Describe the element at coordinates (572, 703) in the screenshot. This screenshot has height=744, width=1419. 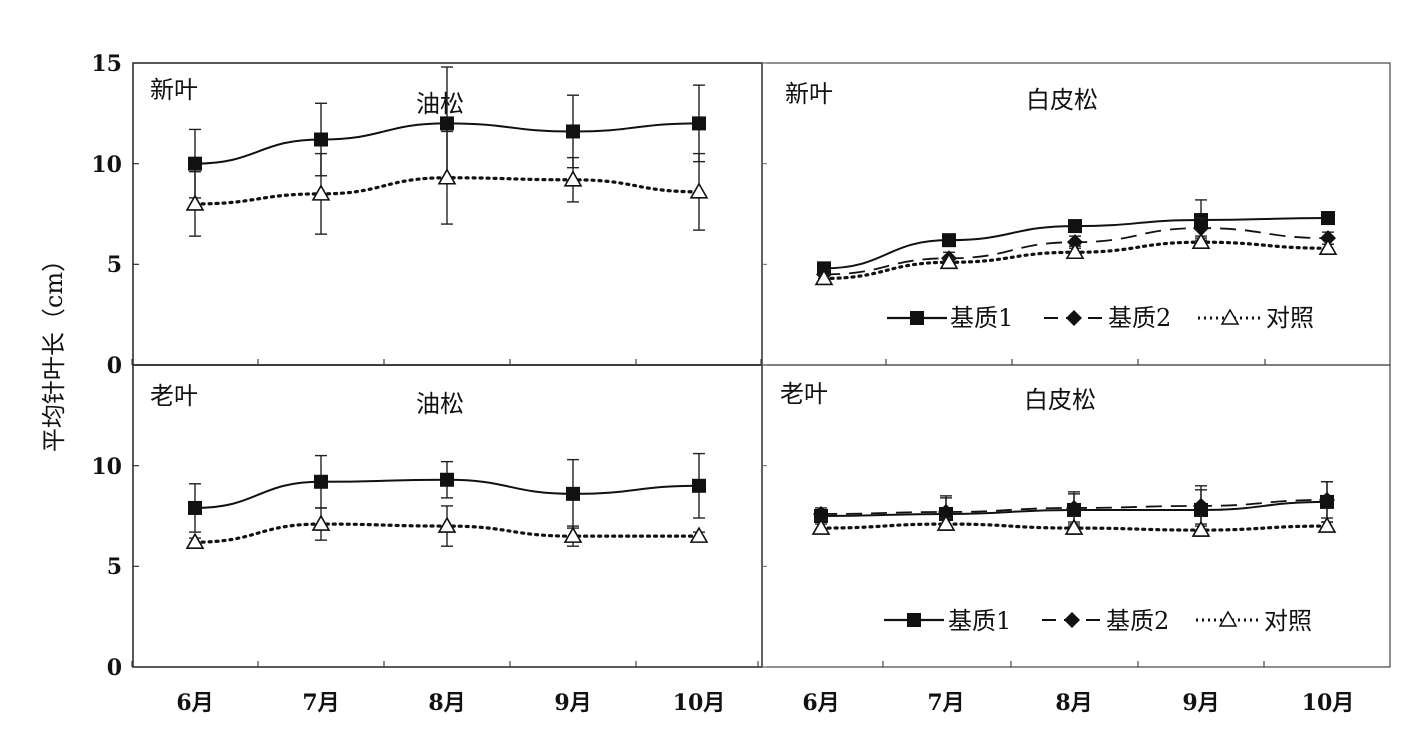
I see `xtick-left-sep: 9月` at that location.